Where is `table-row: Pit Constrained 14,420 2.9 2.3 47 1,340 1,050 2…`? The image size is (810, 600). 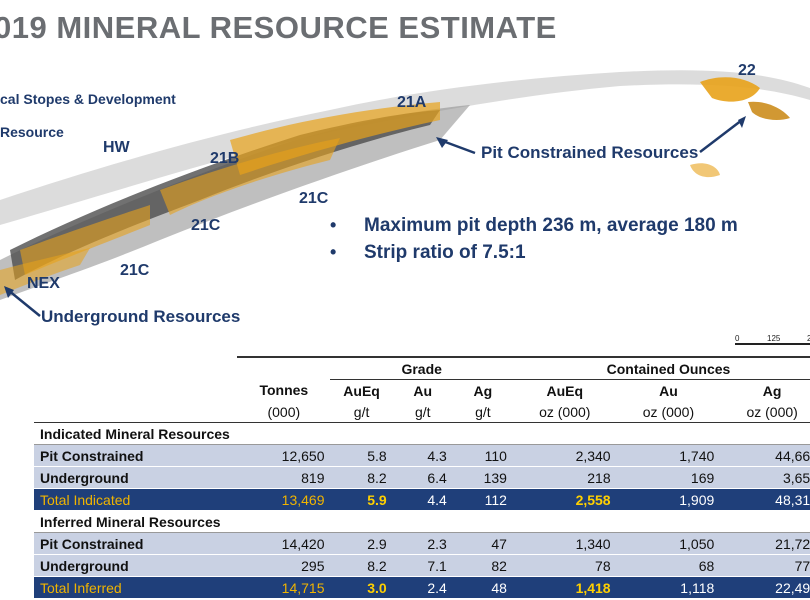
table-row: Pit Constrained 14,420 2.9 2.3 47 1,340 1,050 2… is located at coordinates (422, 544).